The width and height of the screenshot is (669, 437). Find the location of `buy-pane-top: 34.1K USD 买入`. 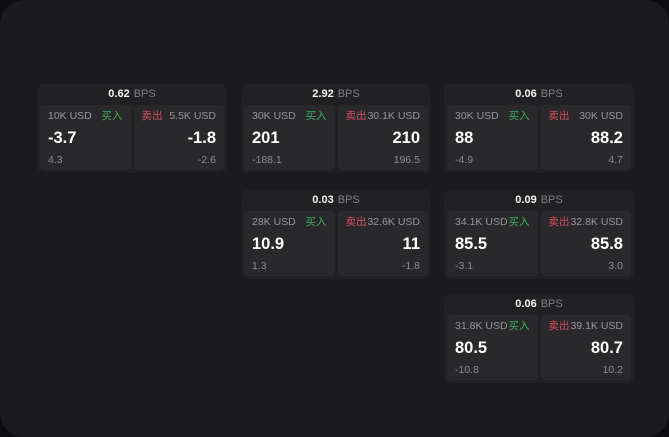

buy-pane-top: 34.1K USD 买入 is located at coordinates (492, 222).